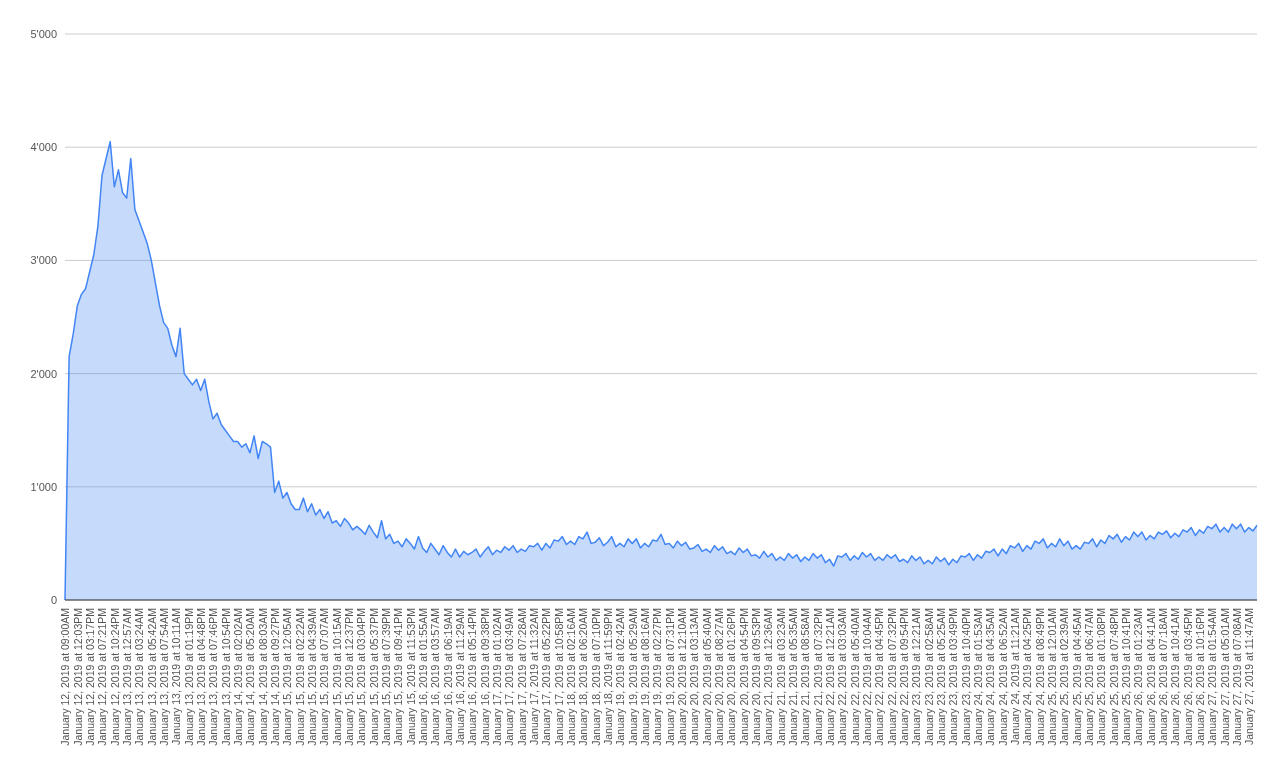 The image size is (1269, 773). Describe the element at coordinates (719, 677) in the screenshot. I see `x-tick-label: January 20, 2019 at 08:27AM` at that location.